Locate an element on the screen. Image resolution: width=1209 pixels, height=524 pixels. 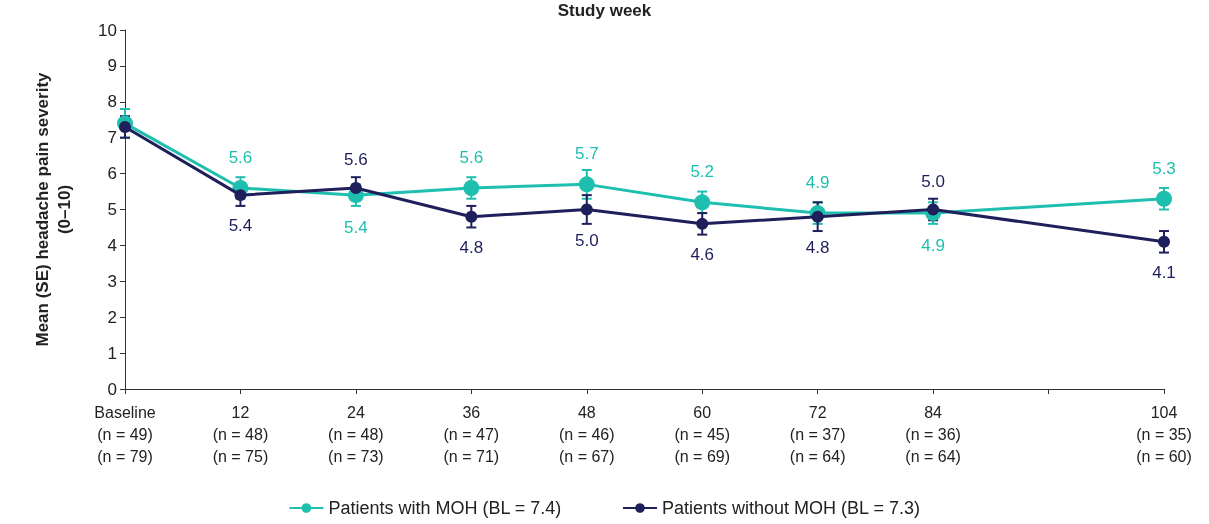
legend-label: Patients with MOH (BL = 7.4) is located at coordinates (445, 508).